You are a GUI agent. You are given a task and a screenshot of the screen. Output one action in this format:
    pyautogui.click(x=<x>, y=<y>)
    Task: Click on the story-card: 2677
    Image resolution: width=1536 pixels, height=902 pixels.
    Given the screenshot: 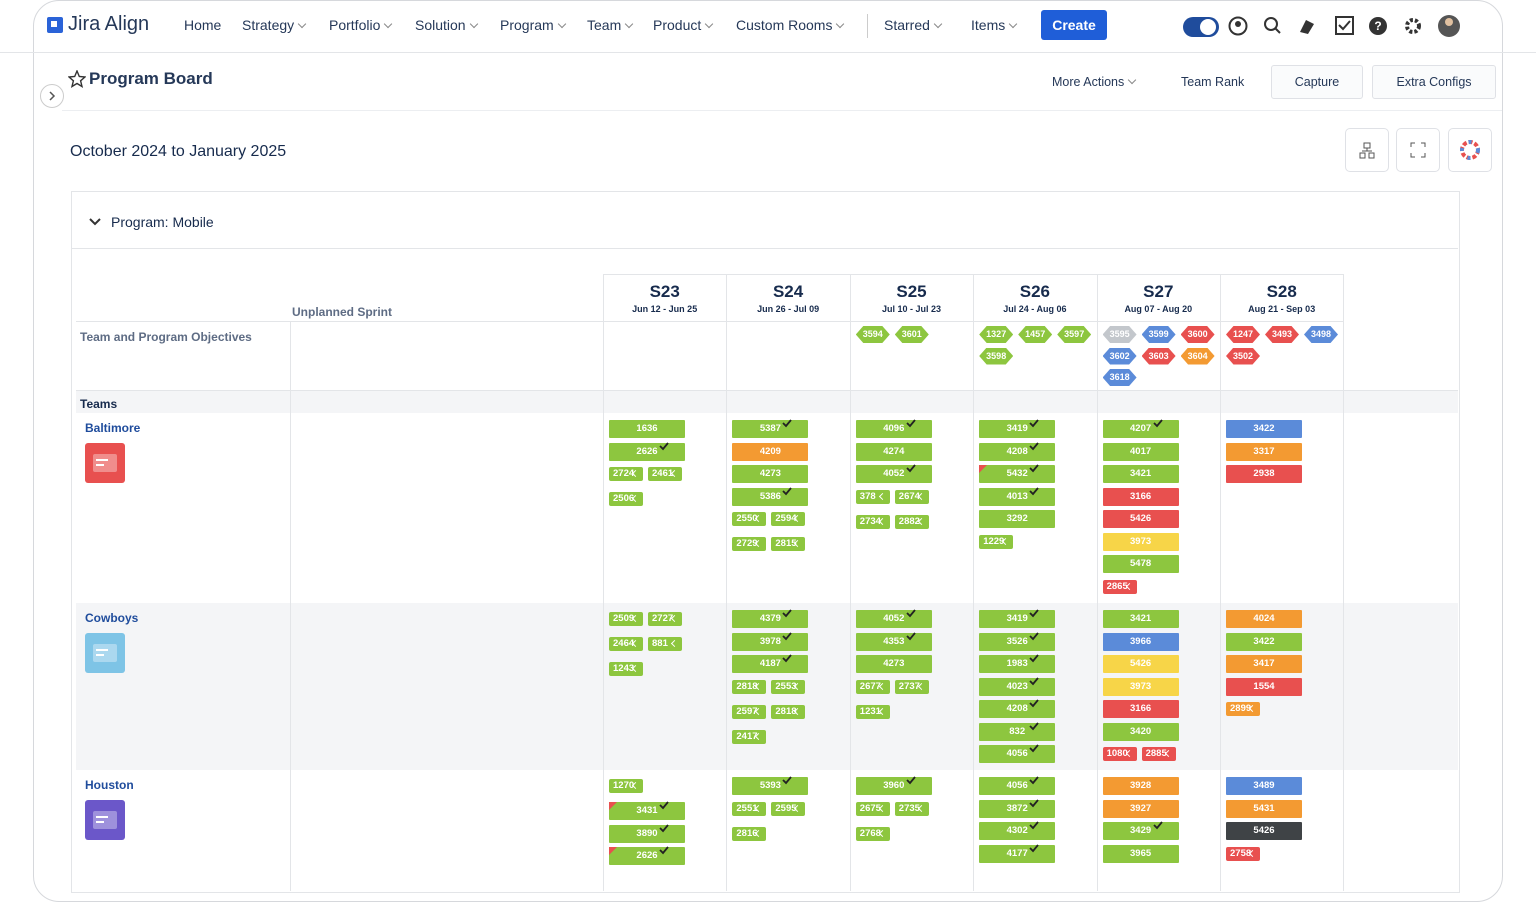 What is the action you would take?
    pyautogui.click(x=872, y=686)
    